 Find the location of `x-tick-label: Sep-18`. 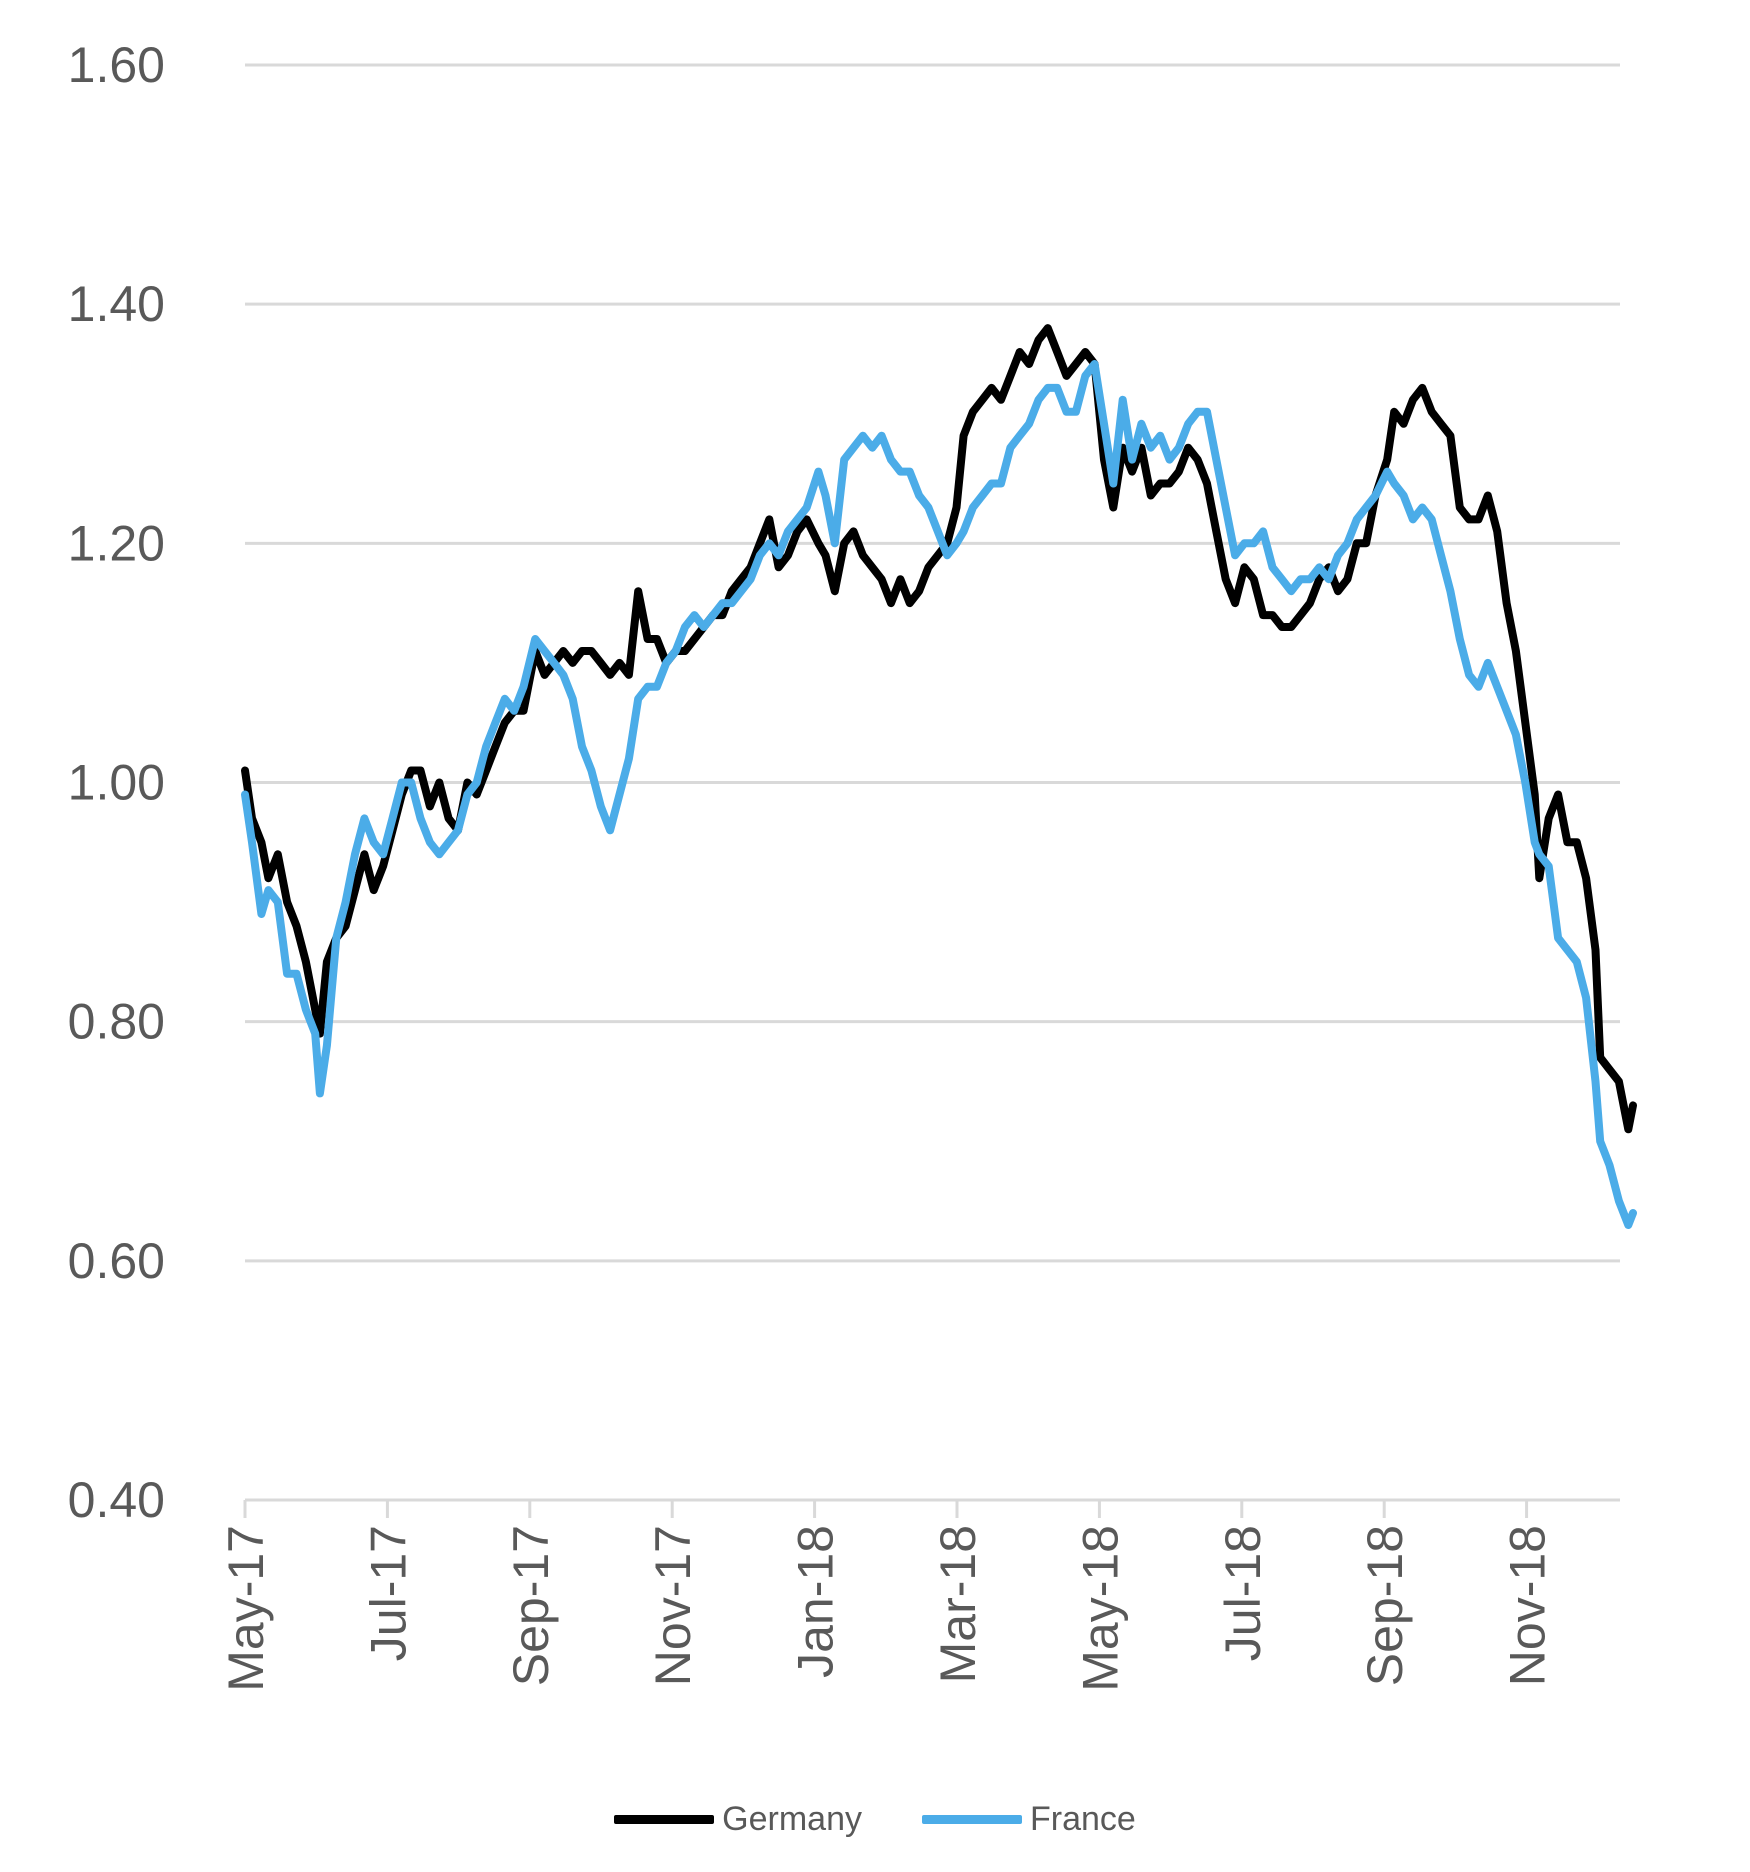

x-tick-label: Sep-18 is located at coordinates (1385, 1605).